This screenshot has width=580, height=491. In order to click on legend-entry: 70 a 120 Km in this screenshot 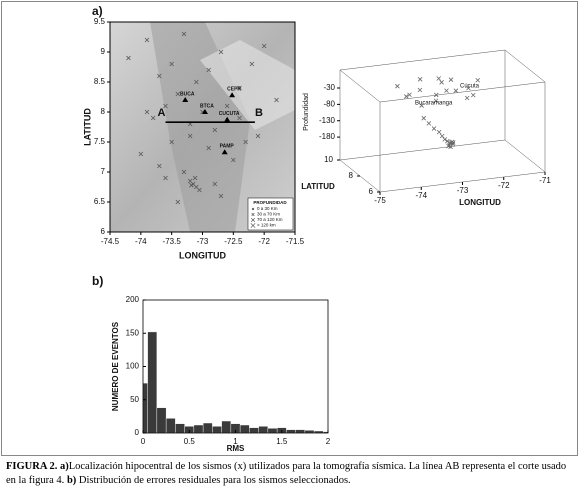, I will do `click(270, 219)`.